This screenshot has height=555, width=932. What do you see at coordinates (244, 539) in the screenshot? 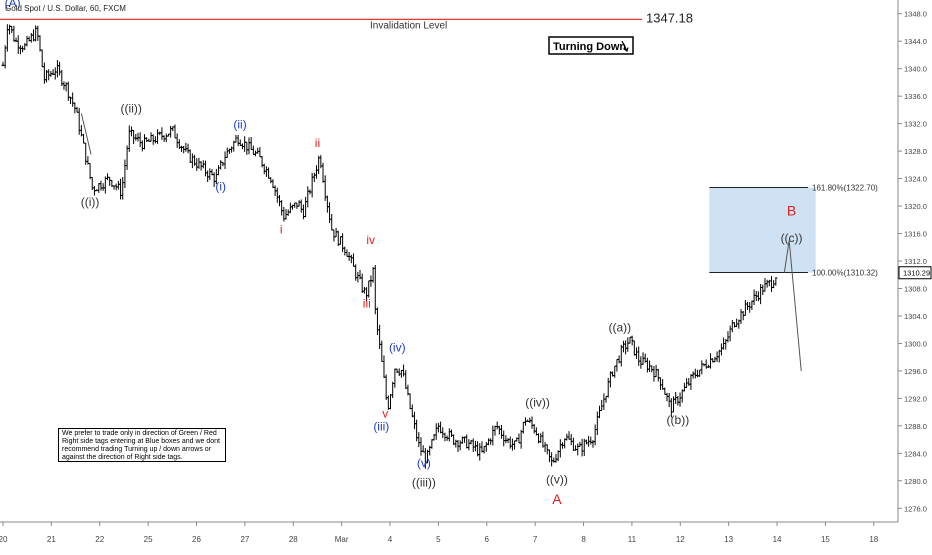
I see `x-tick-label: 27` at bounding box center [244, 539].